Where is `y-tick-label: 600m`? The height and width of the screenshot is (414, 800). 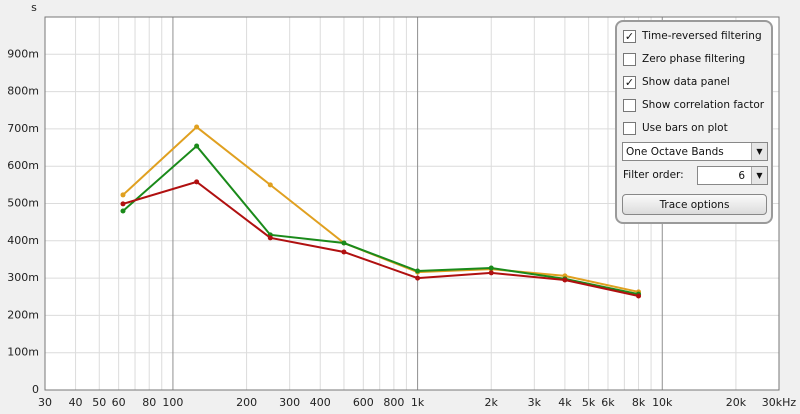 y-tick-label: 600m is located at coordinates (23, 165).